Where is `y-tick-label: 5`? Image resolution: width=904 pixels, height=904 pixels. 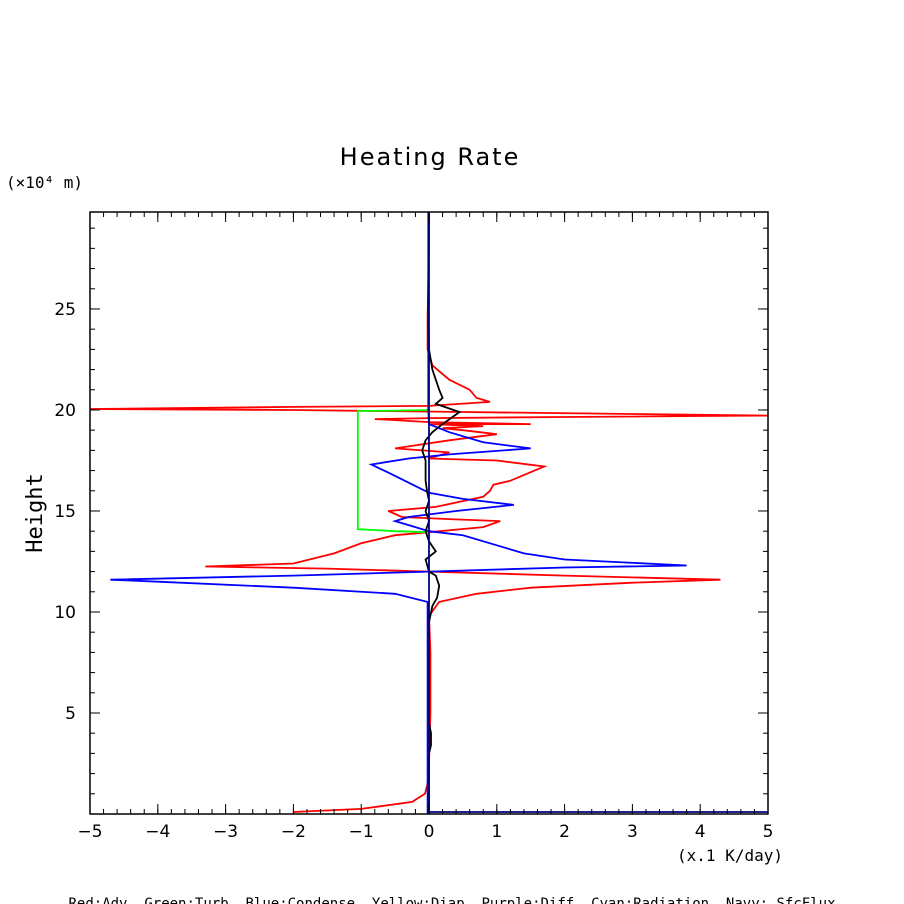
y-tick-label: 5 is located at coordinates (70, 714).